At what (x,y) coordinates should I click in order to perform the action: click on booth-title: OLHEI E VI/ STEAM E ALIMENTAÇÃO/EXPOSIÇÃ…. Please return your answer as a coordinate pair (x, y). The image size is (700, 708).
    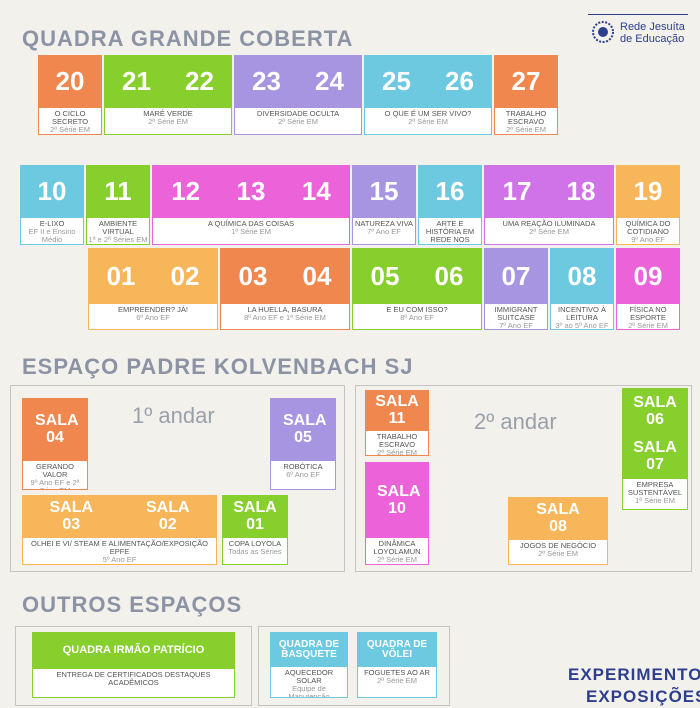
    Looking at the image, I should click on (119, 547).